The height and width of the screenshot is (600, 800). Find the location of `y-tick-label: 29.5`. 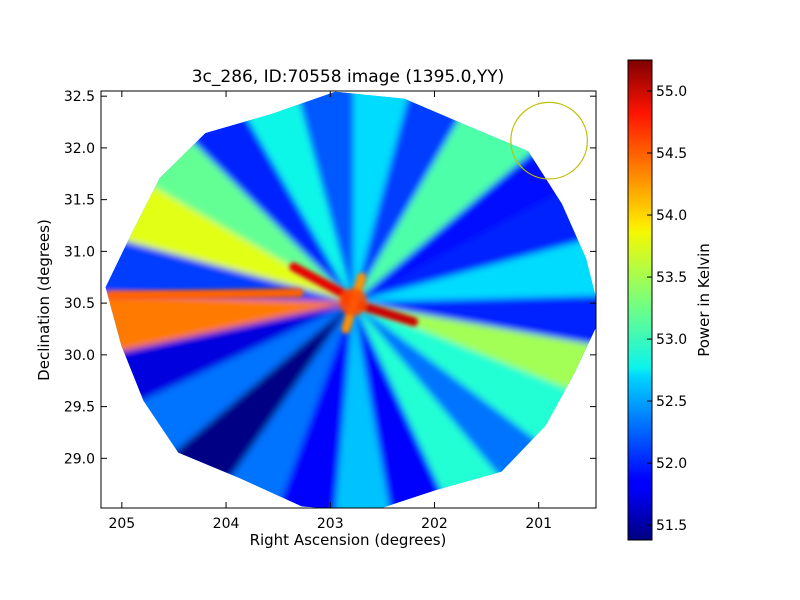

y-tick-label: 29.5 is located at coordinates (79, 408).